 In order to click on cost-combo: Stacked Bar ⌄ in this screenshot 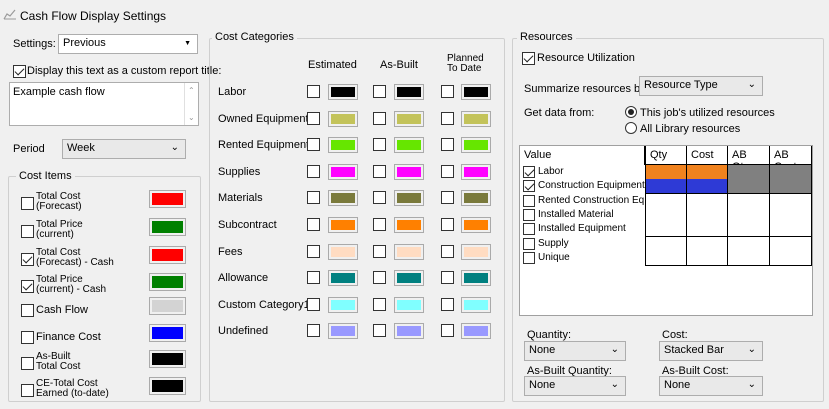, I will do `click(711, 351)`.